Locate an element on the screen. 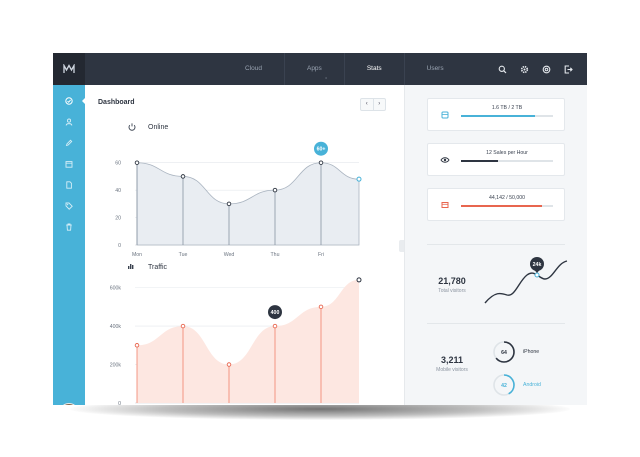  main-nav: Cloud Apps • Stats Users is located at coordinates (344, 69).